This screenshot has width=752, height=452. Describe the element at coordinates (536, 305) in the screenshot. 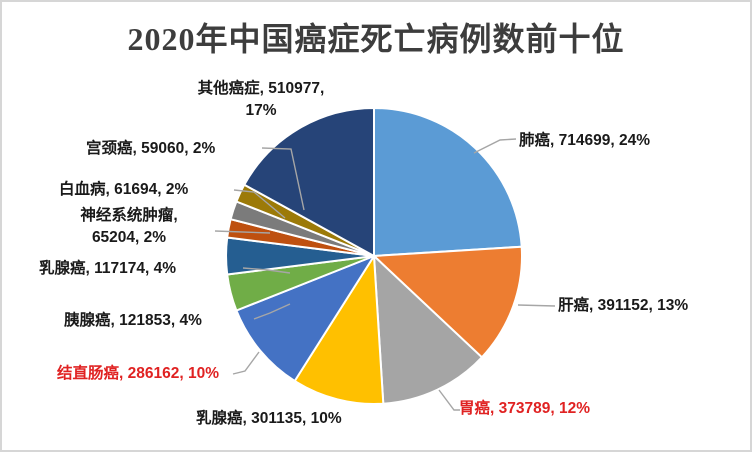

I see `leader-line-liver-cancer` at that location.